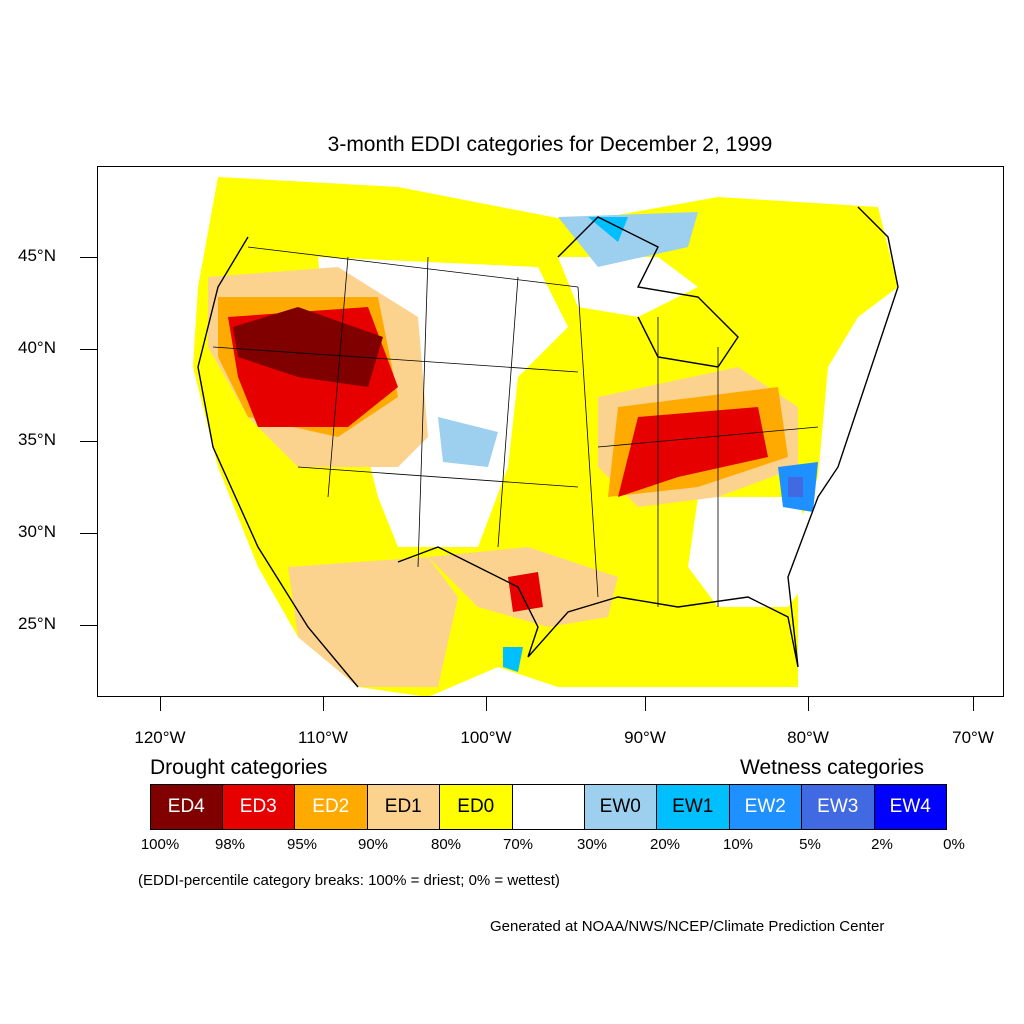  I want to click on legend-box-ew1: EW1, so click(693, 807).